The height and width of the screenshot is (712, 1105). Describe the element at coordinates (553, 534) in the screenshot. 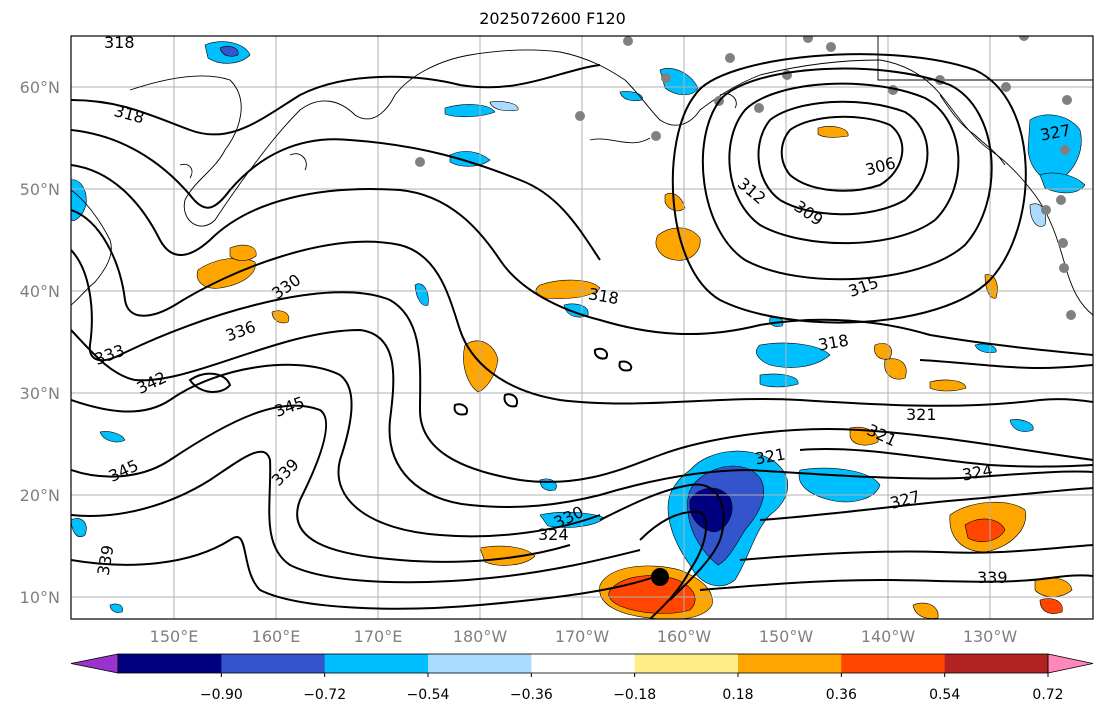

I see `contour-label: 324` at that location.